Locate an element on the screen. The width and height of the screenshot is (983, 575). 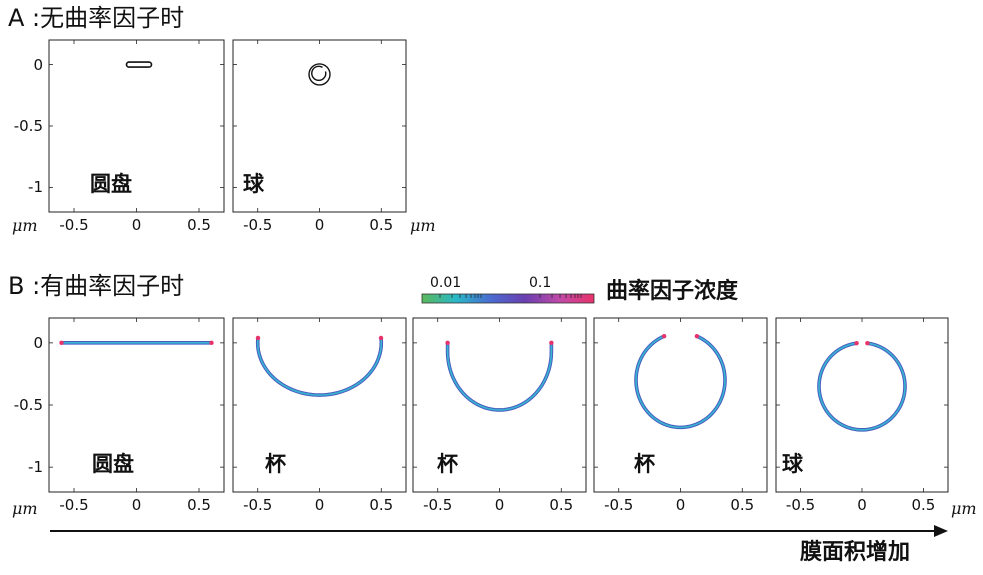
unit-label-b2: μm is located at coordinates (964, 508).